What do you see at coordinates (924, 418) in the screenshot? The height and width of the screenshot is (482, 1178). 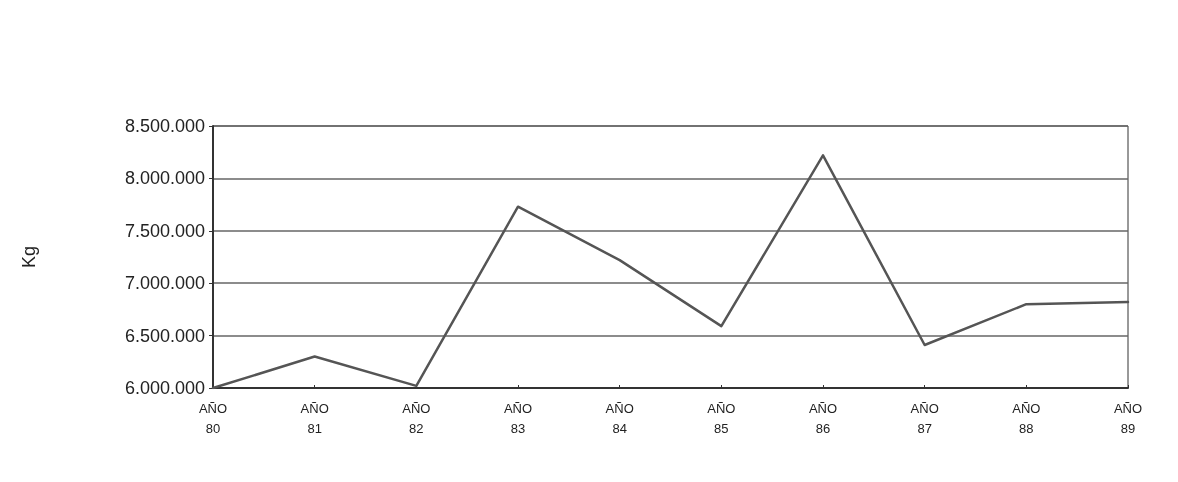 I see `x-tick-label: AÑO 87` at bounding box center [924, 418].